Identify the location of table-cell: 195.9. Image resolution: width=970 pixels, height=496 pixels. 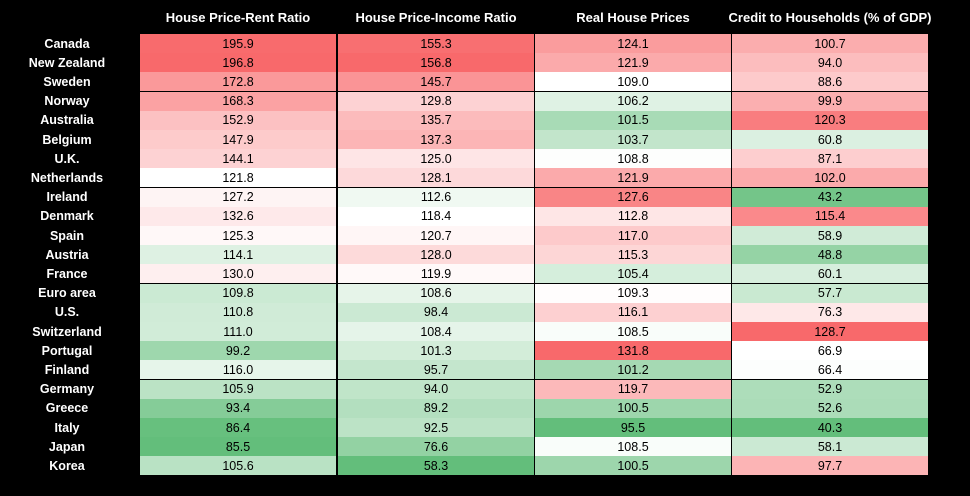
(238, 43).